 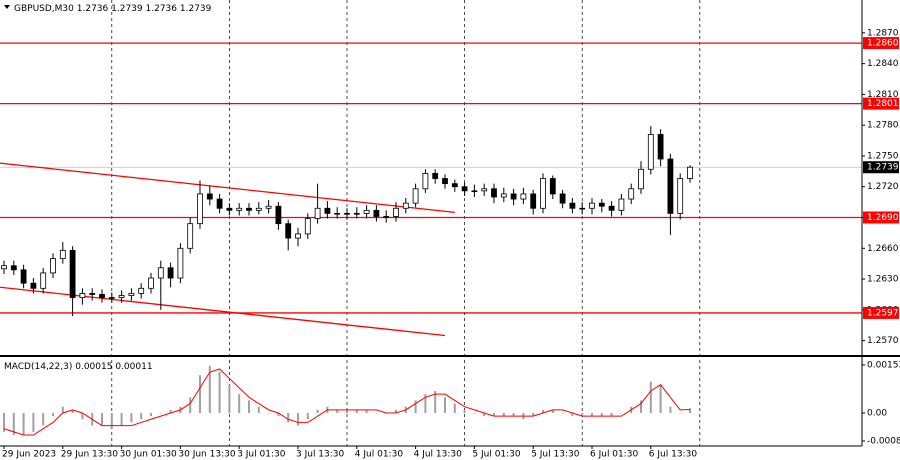 I want to click on level-label: 1.2597, so click(x=883, y=313).